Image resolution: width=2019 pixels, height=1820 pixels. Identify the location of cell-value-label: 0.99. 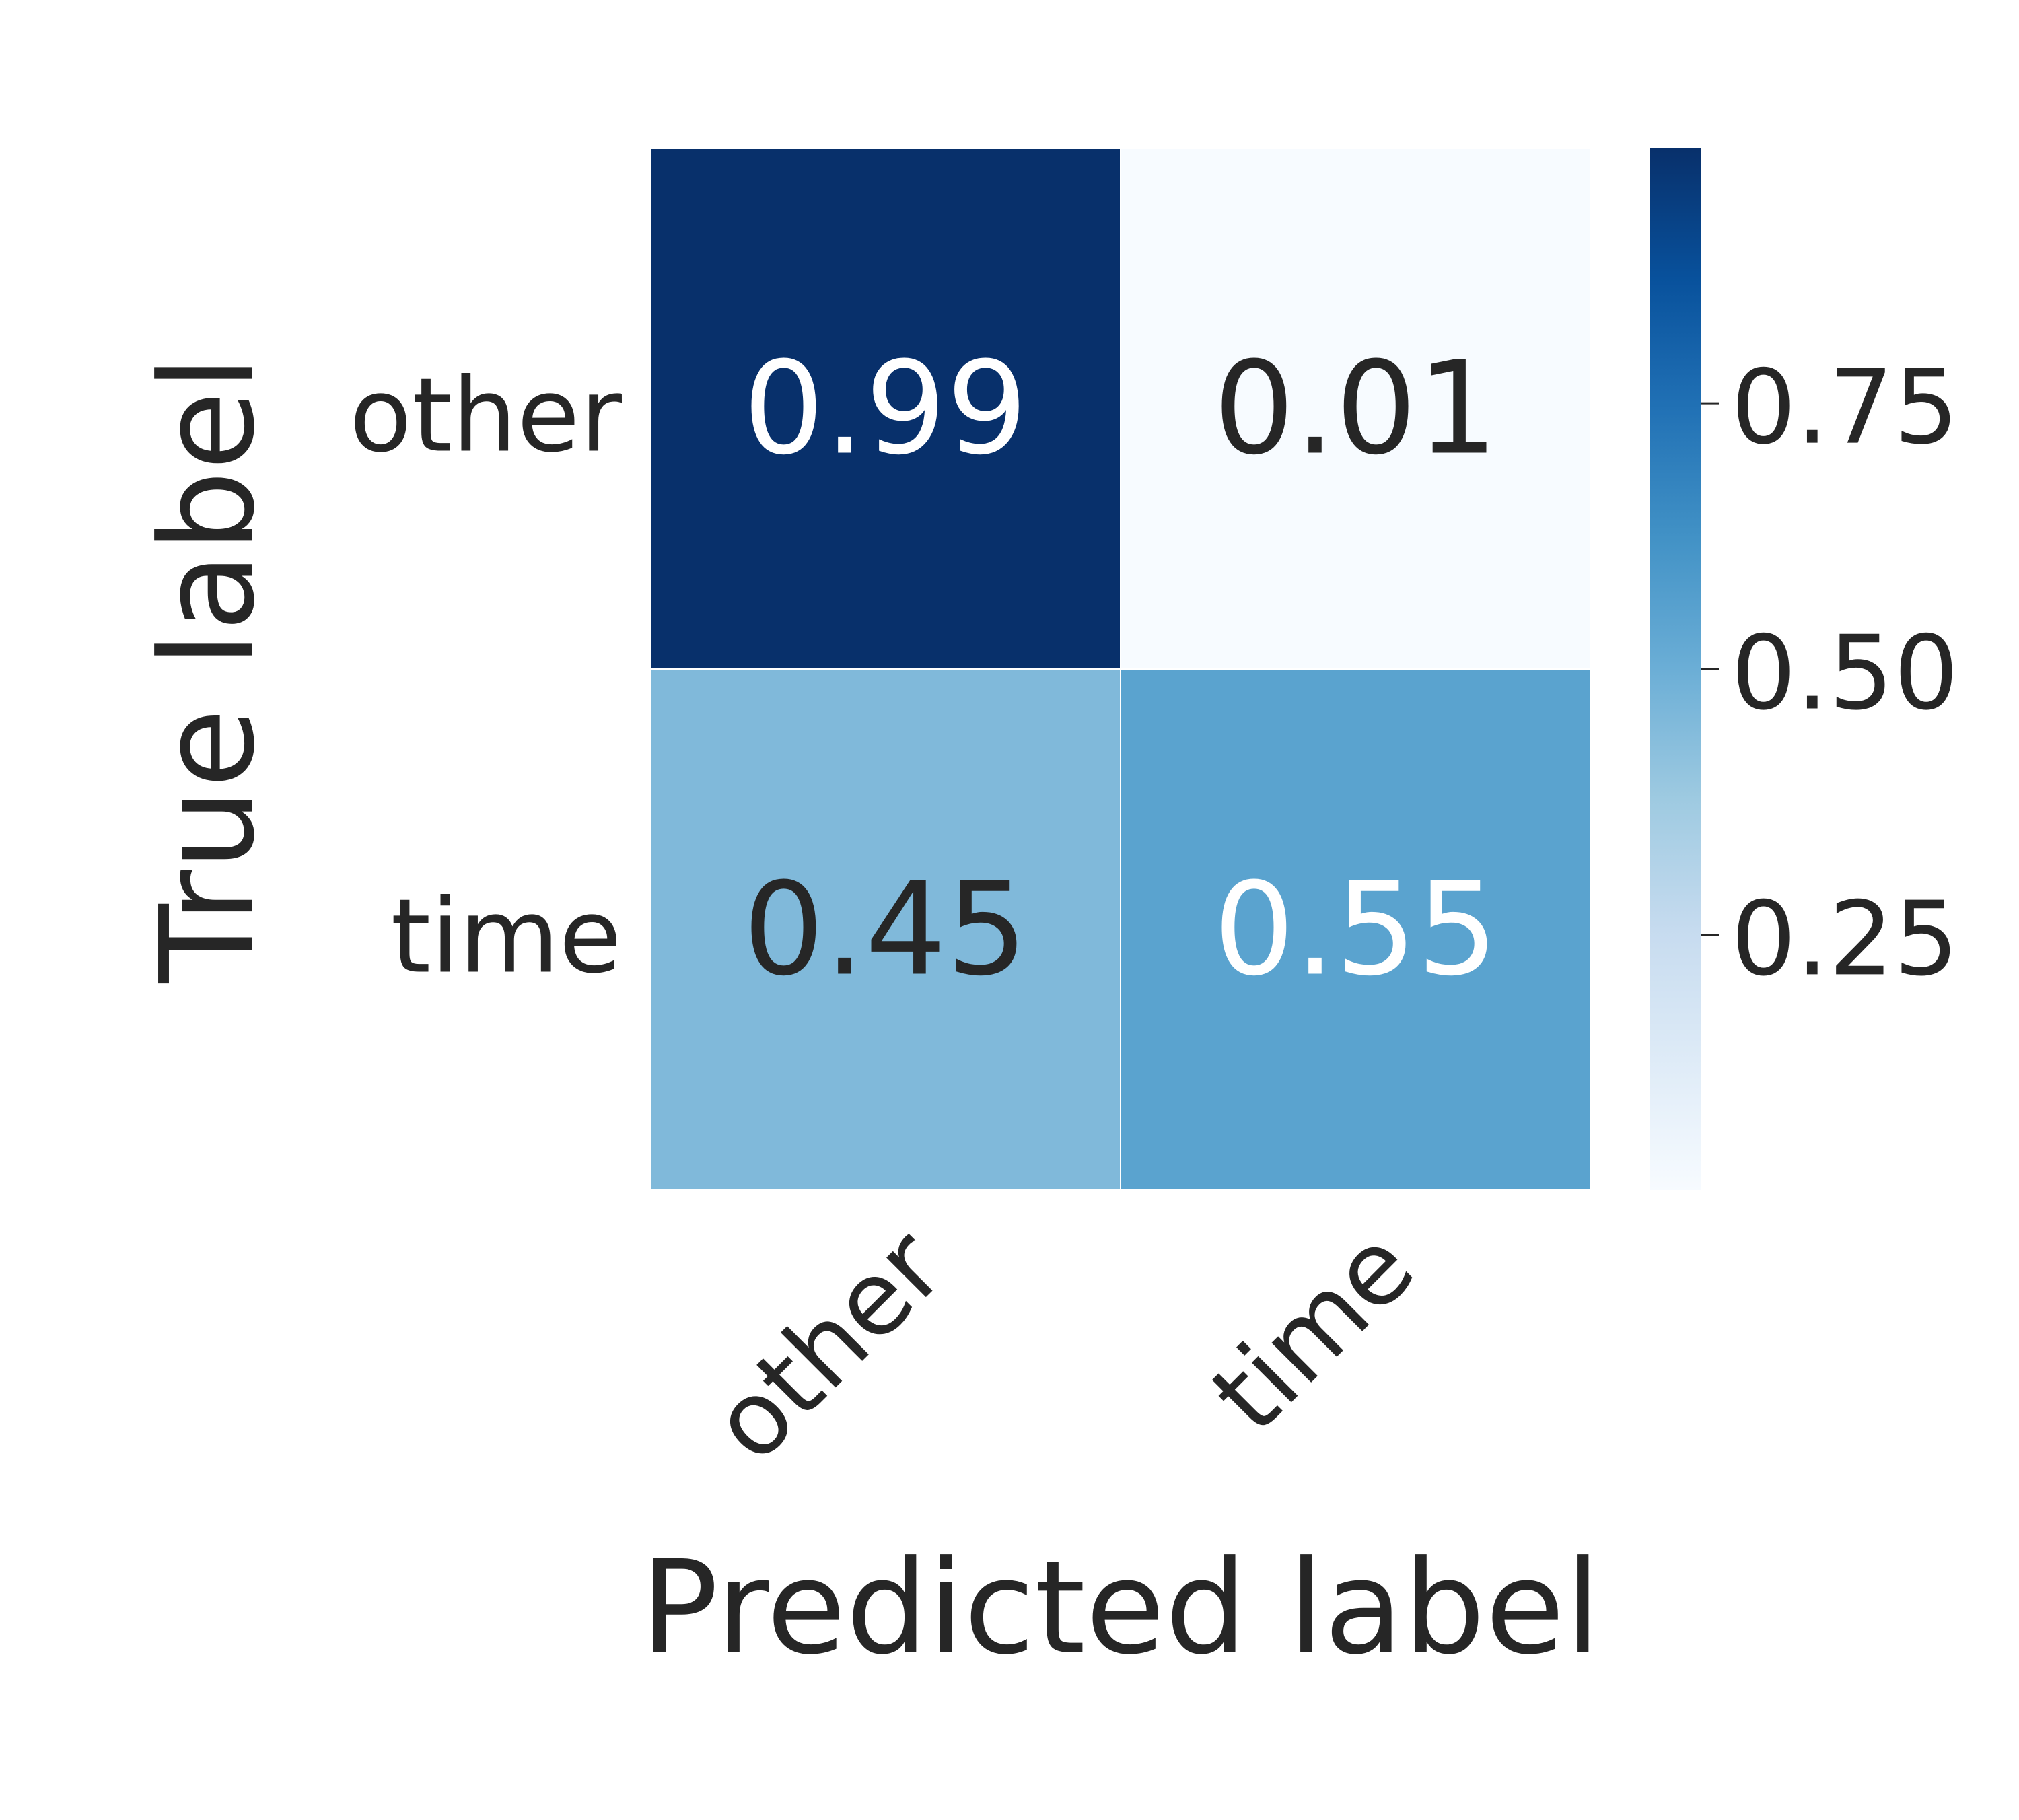
(886, 409).